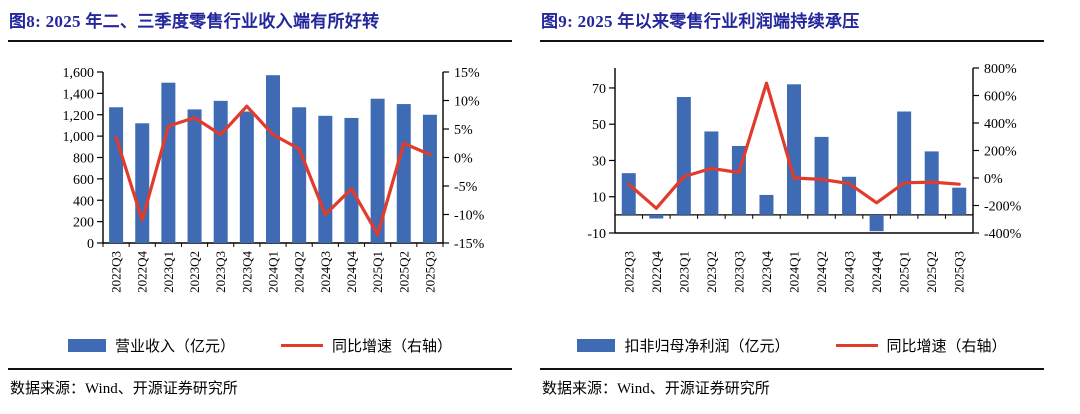 This screenshot has width=1080, height=414. I want to click on figure9-legend: 扣非归母净利润（亿元） 同比增速（右轴）, so click(792, 345).